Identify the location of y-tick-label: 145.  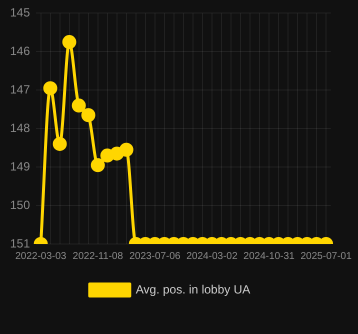
(20, 13).